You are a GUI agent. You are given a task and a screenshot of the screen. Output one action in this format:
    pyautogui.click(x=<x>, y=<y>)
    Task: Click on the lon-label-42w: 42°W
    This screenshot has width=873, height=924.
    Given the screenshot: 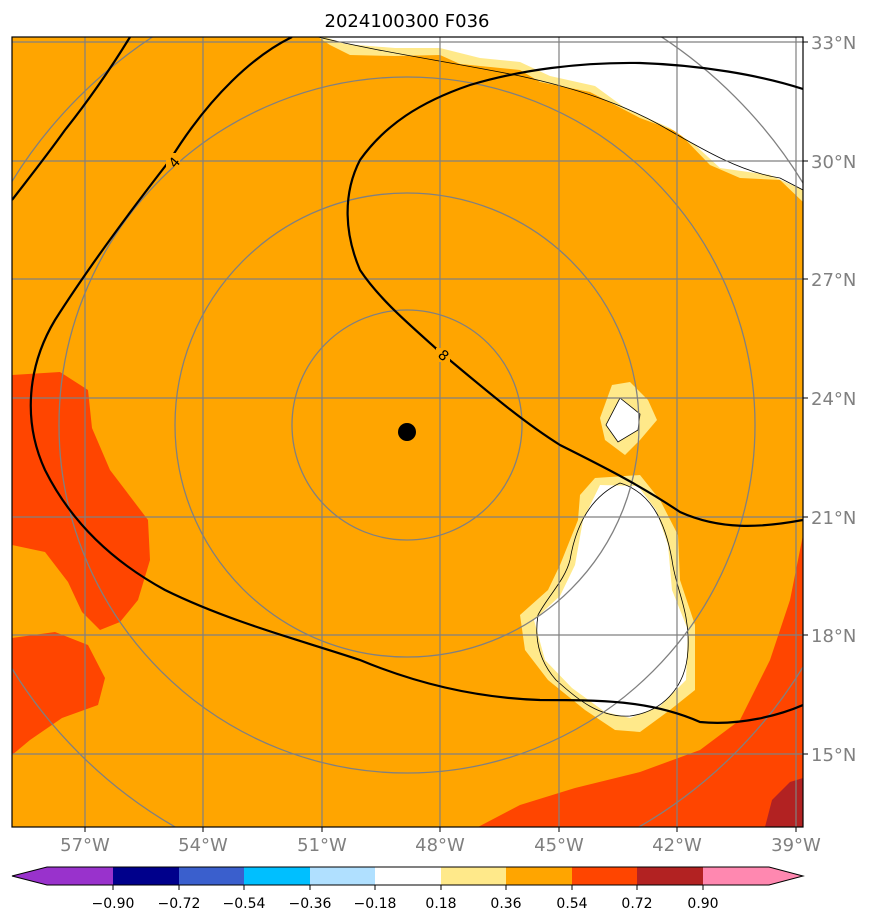 What is the action you would take?
    pyautogui.click(x=677, y=845)
    